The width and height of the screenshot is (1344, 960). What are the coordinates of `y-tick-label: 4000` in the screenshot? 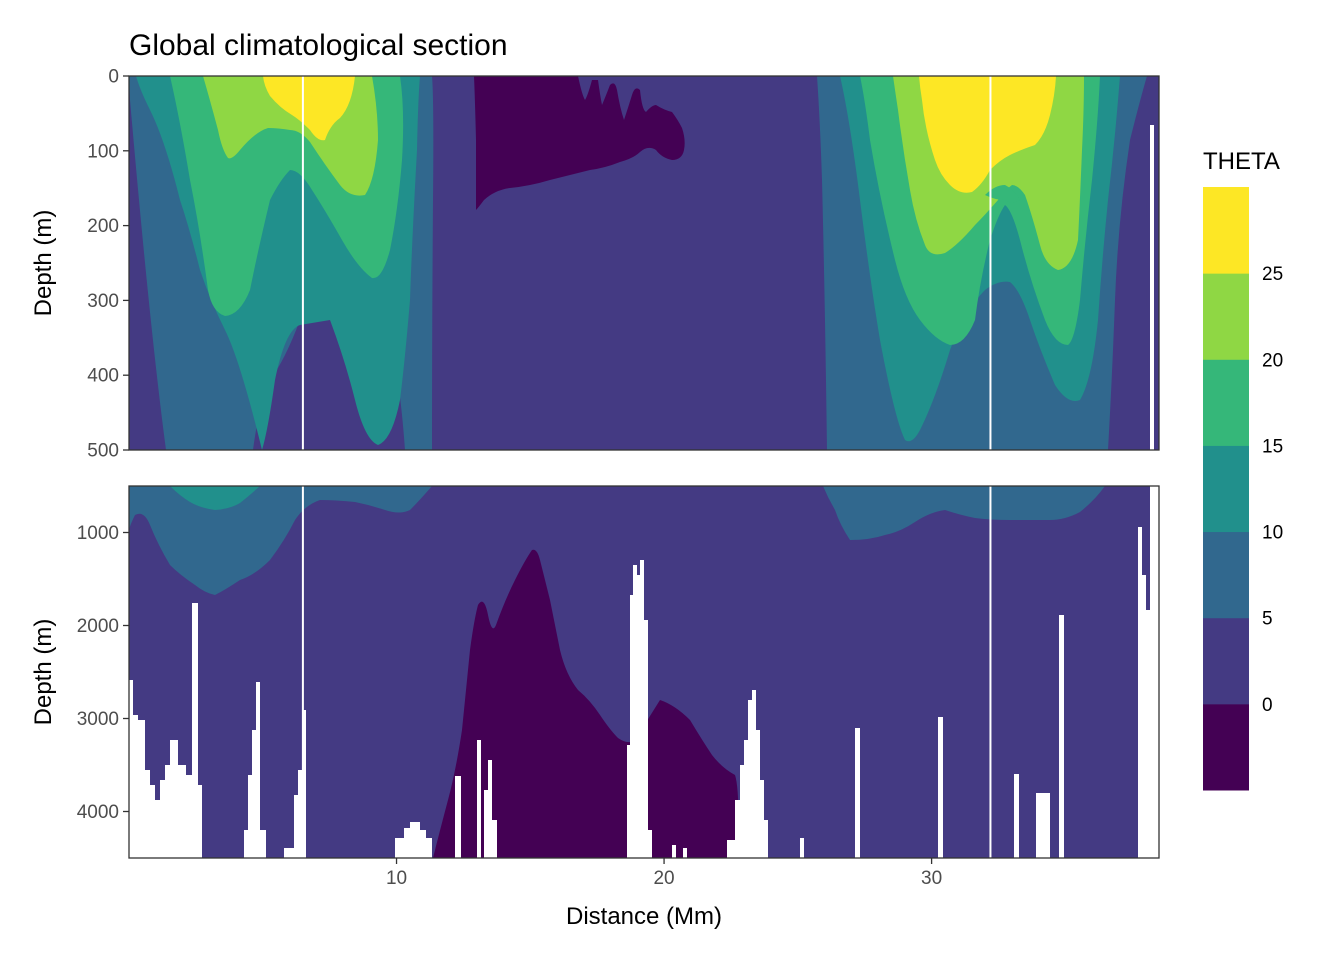 It's located at (98, 812).